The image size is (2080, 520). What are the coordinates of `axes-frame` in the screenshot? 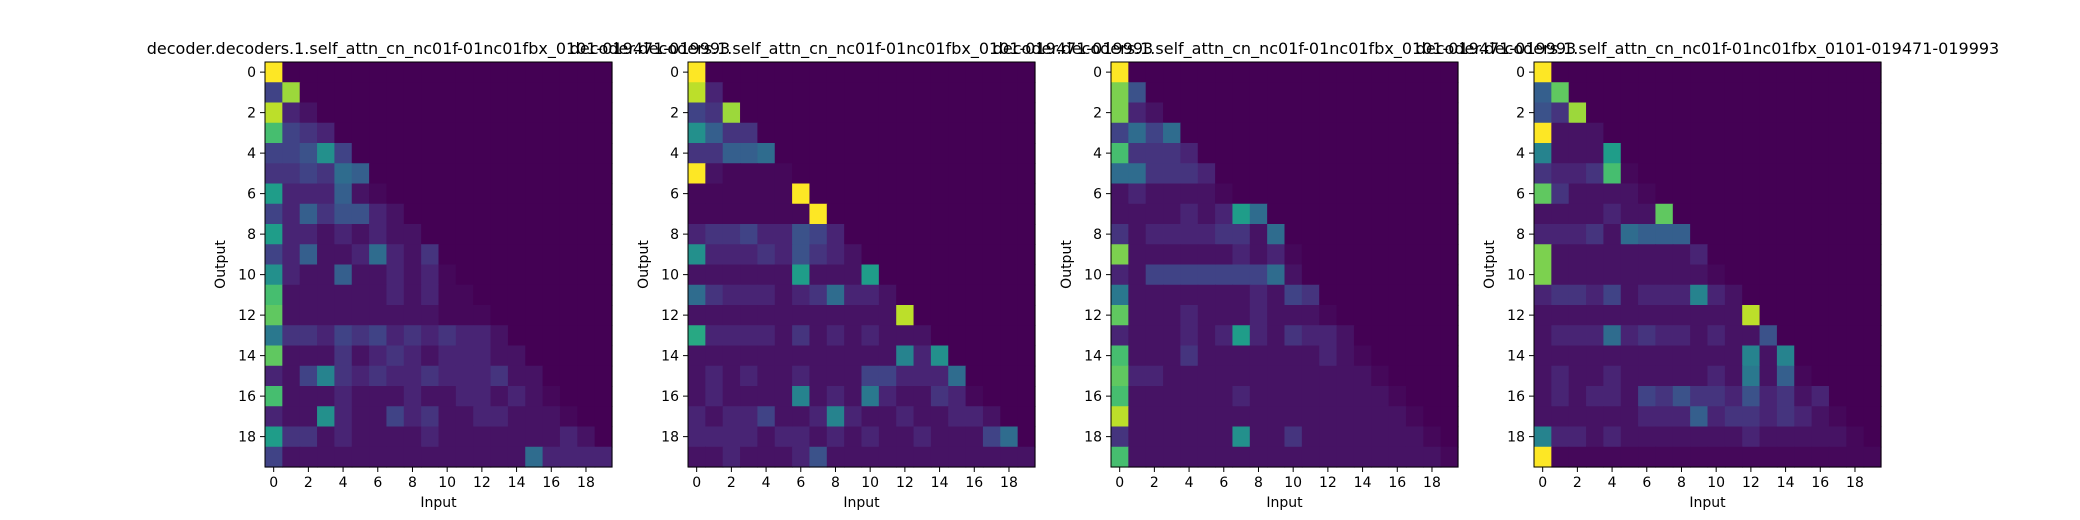 It's located at (438, 264).